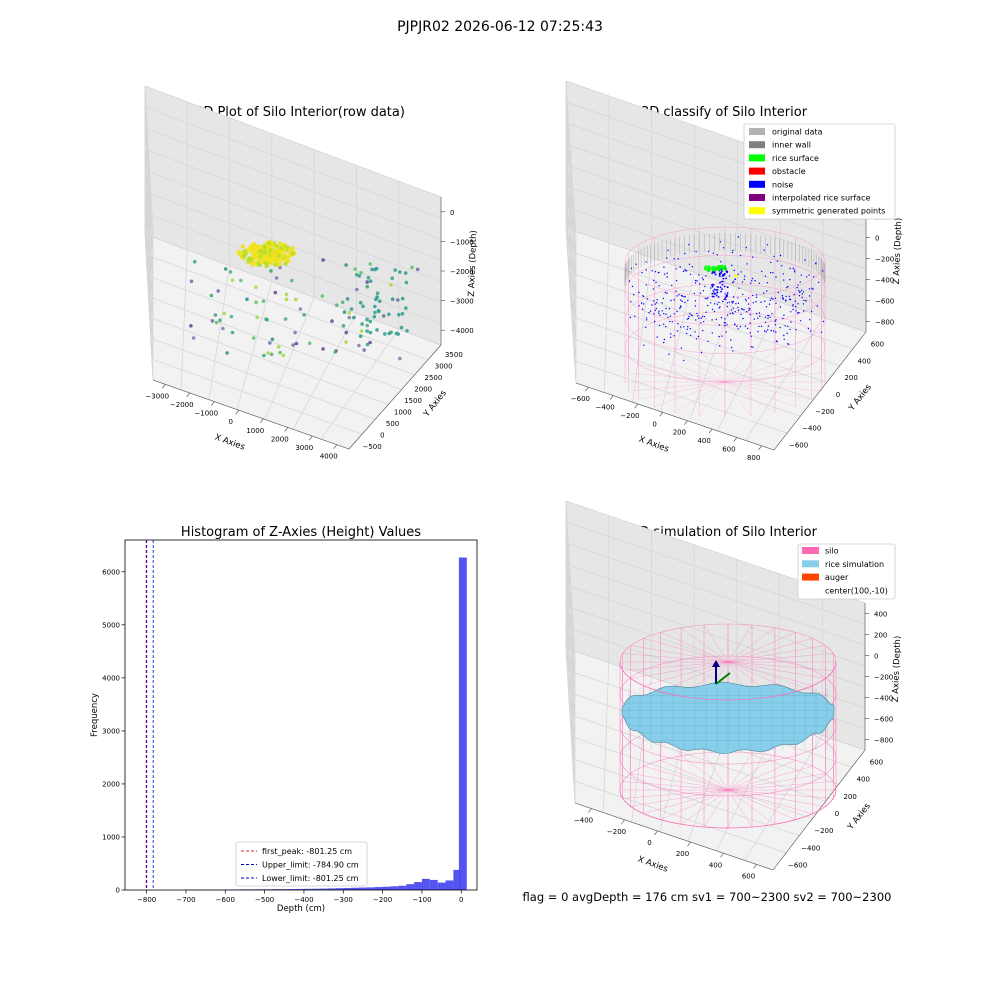  Describe the element at coordinates (649, 843) in the screenshot. I see `x-tick-label: 0` at that location.